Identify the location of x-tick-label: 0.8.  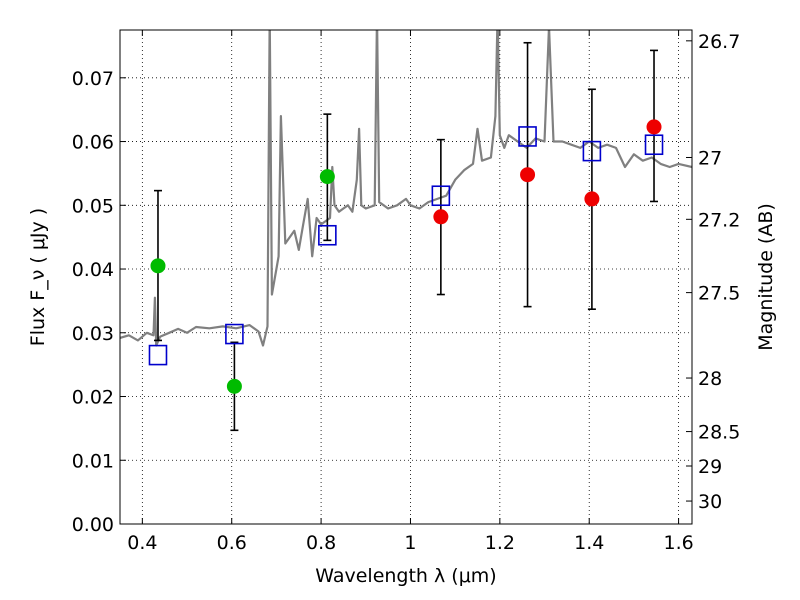
(321, 543).